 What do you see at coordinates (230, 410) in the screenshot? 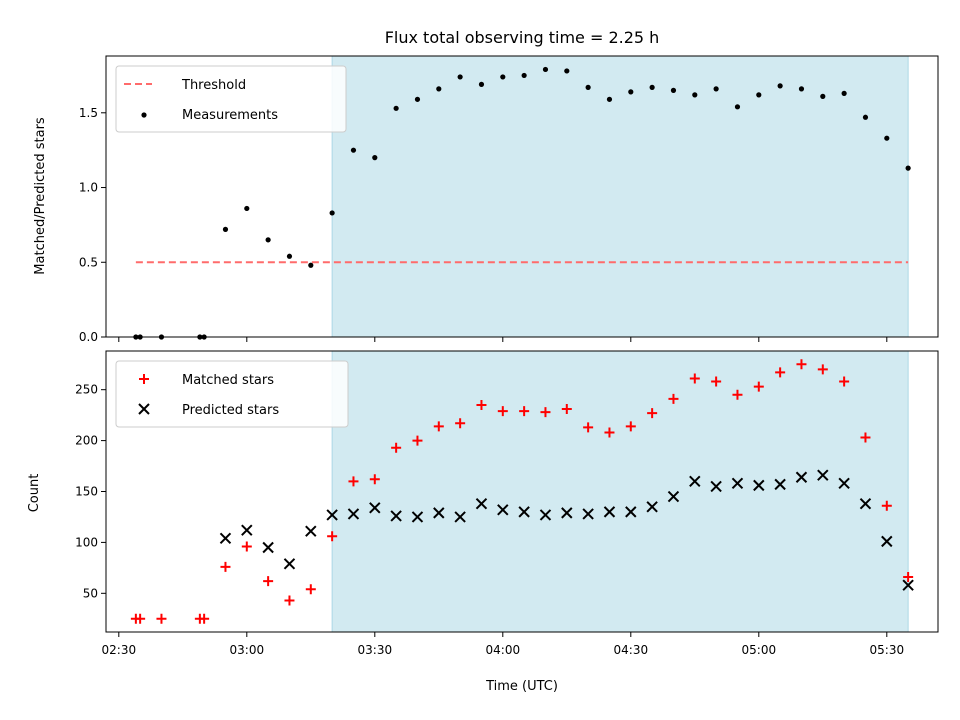
I see `legend-label: Predicted stars` at bounding box center [230, 410].